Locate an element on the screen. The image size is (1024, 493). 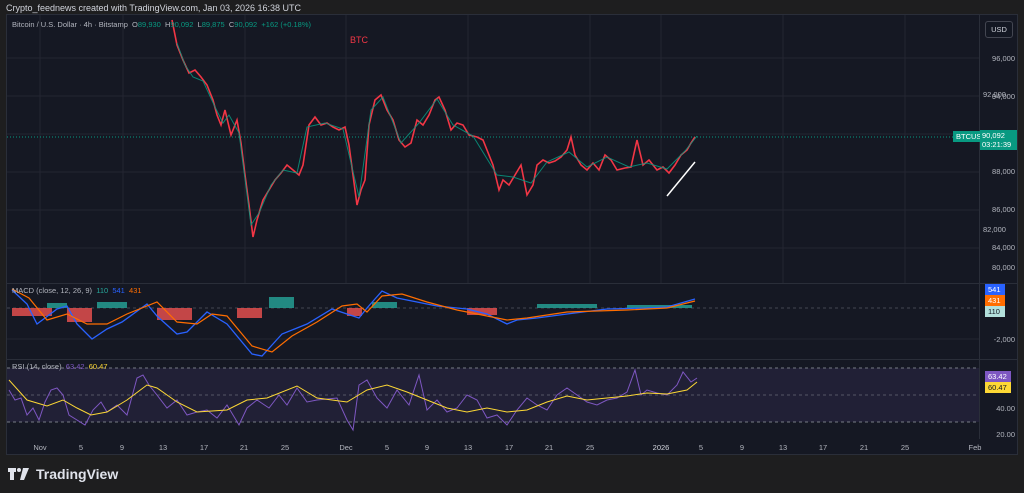
last-price-badge: 90,092 03:21:39 is located at coordinates (998, 140).